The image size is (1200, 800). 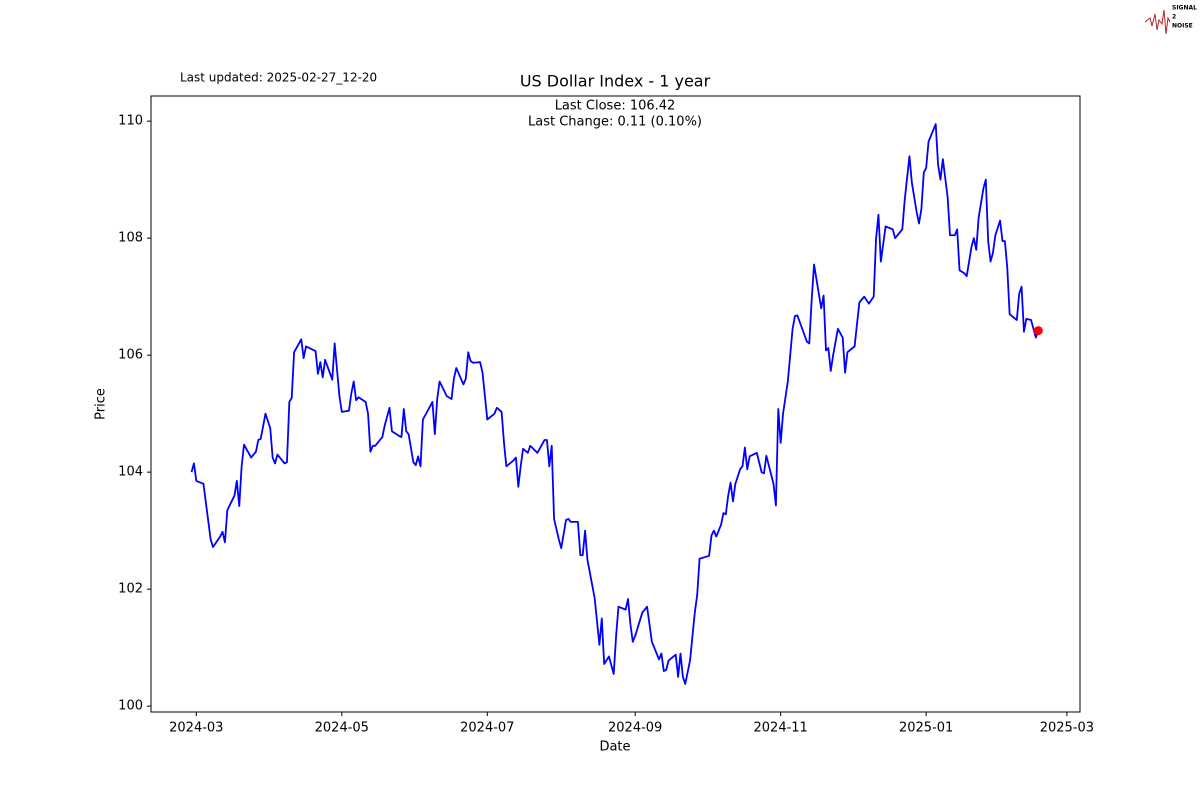 I want to click on x-tick-label: 2024-05, so click(x=342, y=728).